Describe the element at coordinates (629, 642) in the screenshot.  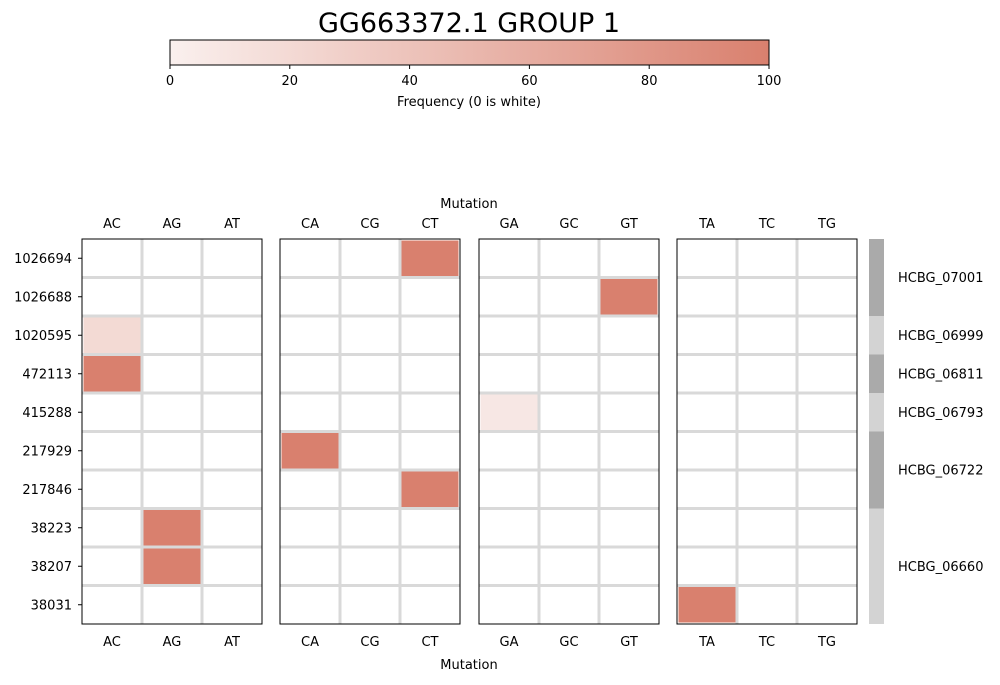
I see `column-label-bottom: GT` at that location.